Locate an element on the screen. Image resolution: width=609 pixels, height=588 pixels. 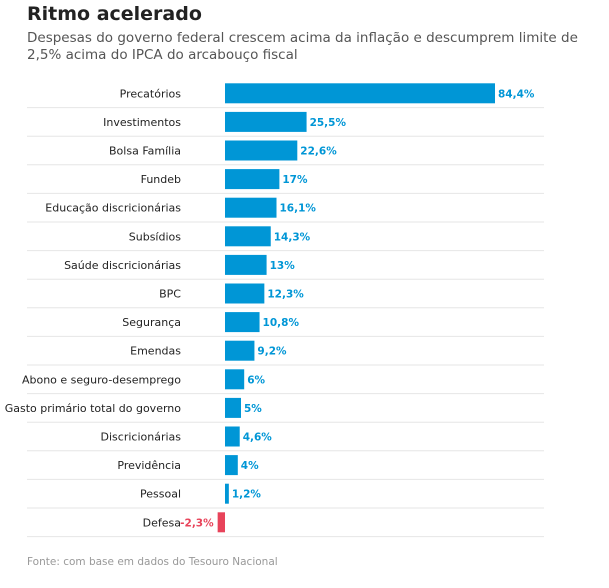
value-label: 5% is located at coordinates (253, 409).